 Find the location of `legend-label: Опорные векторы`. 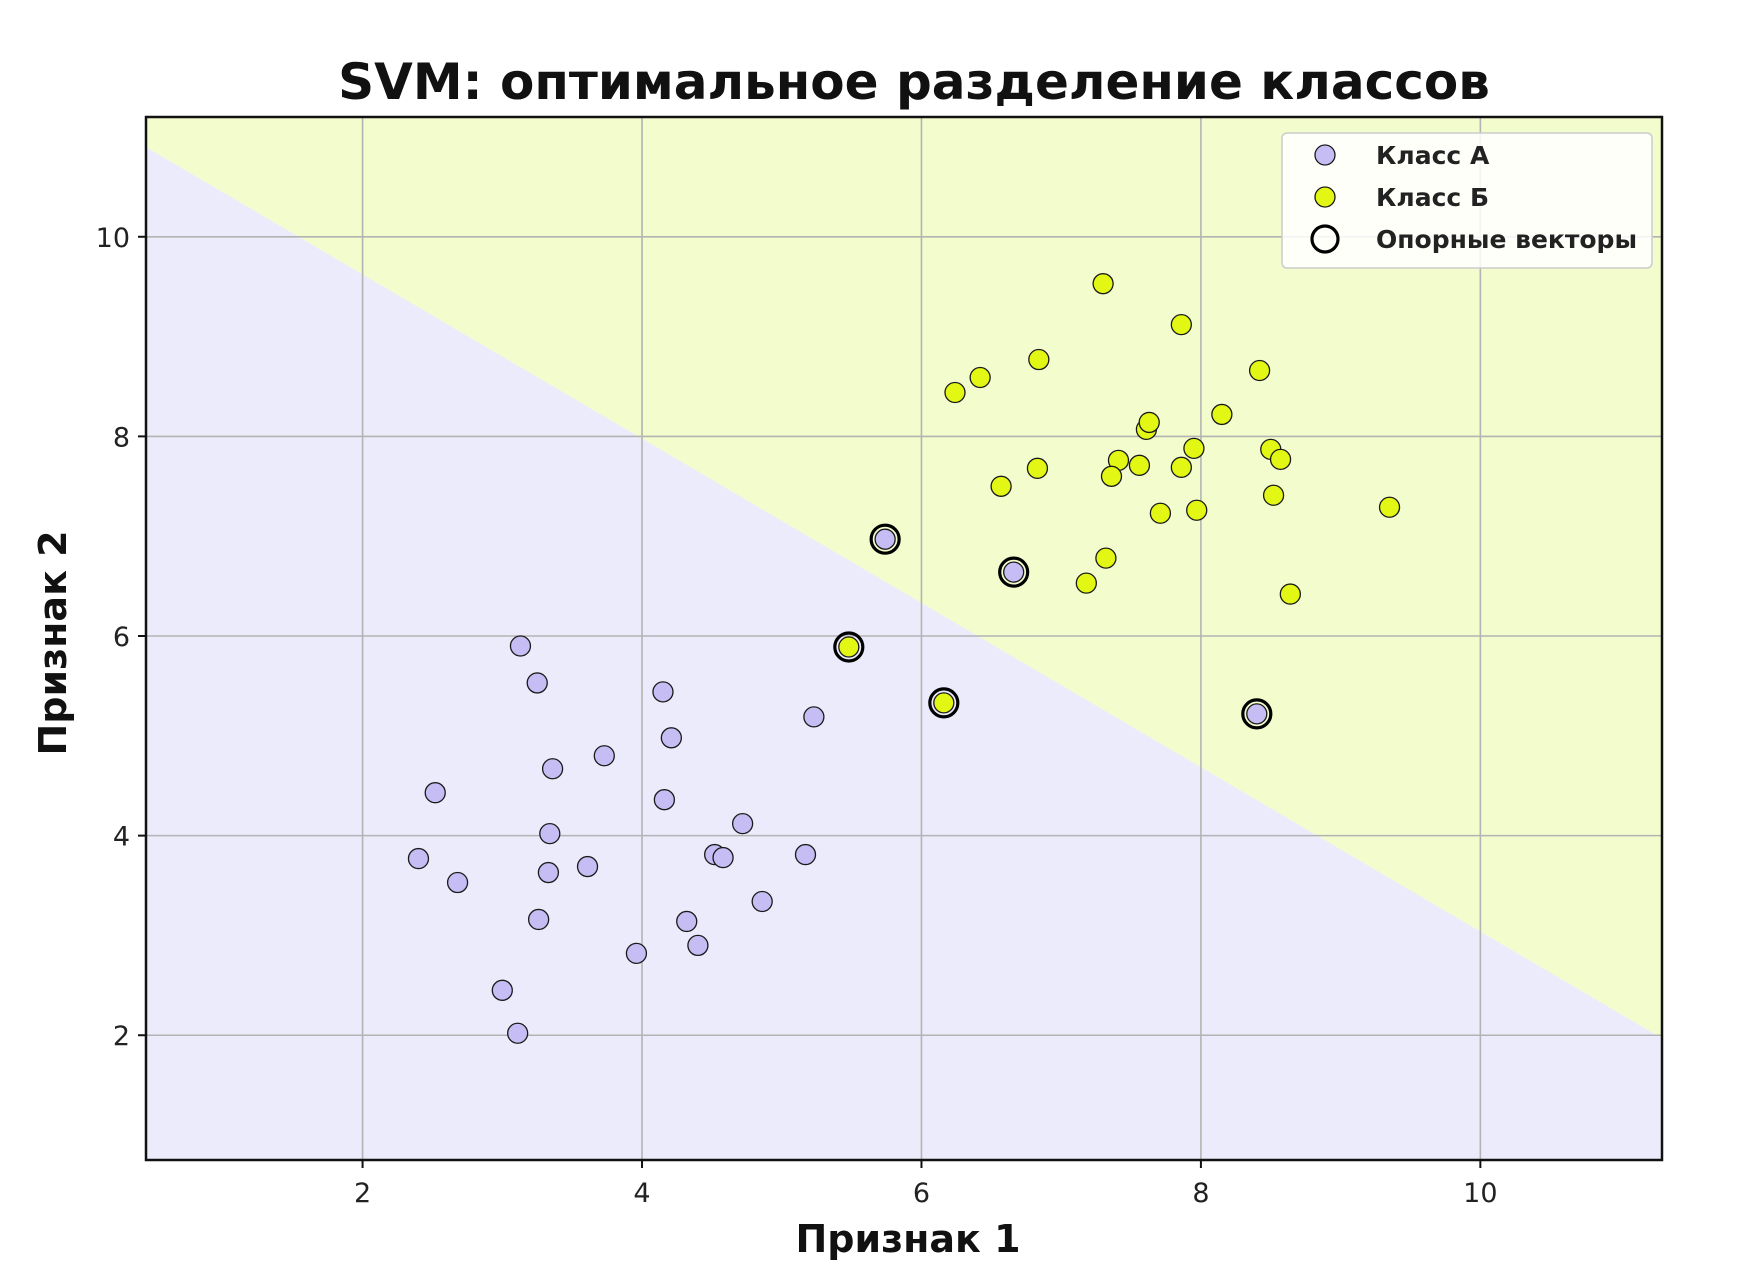

legend-label: Опорные векторы is located at coordinates (1506, 239).